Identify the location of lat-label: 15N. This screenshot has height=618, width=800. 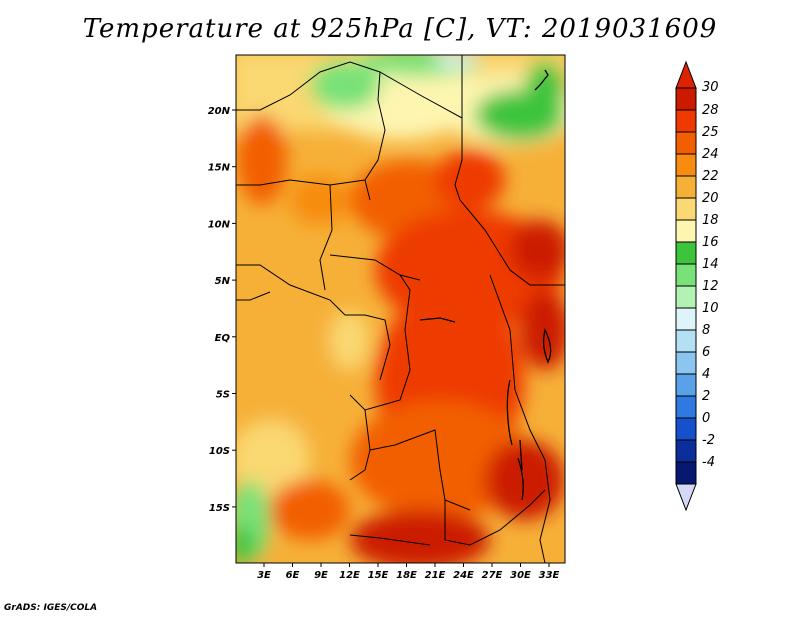
(219, 168).